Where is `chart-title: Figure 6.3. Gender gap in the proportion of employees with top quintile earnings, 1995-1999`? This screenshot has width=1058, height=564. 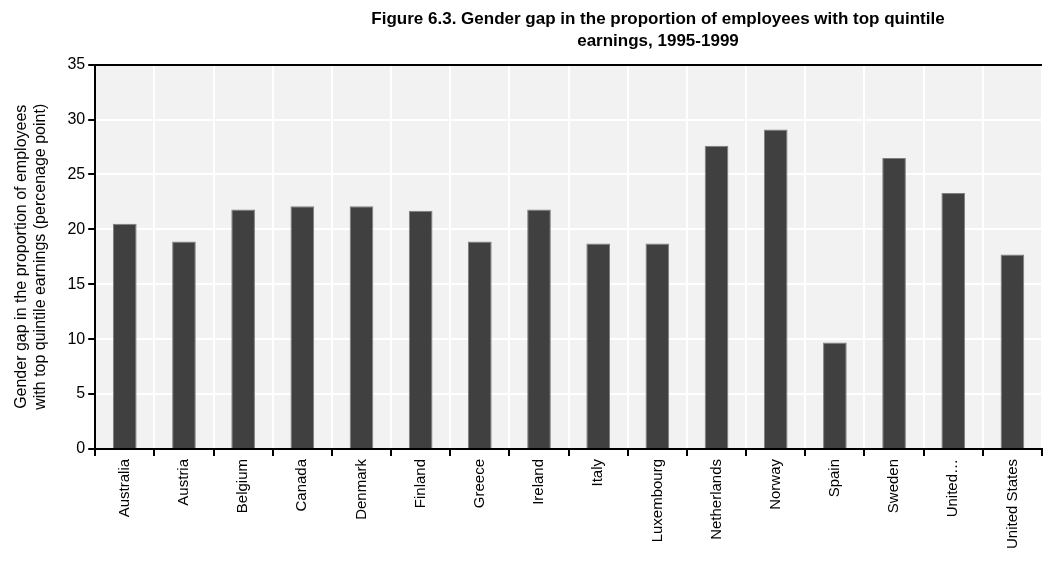 chart-title: Figure 6.3. Gender gap in the proportion of employees with top quintile earnings, 1995-1999 is located at coordinates (658, 30).